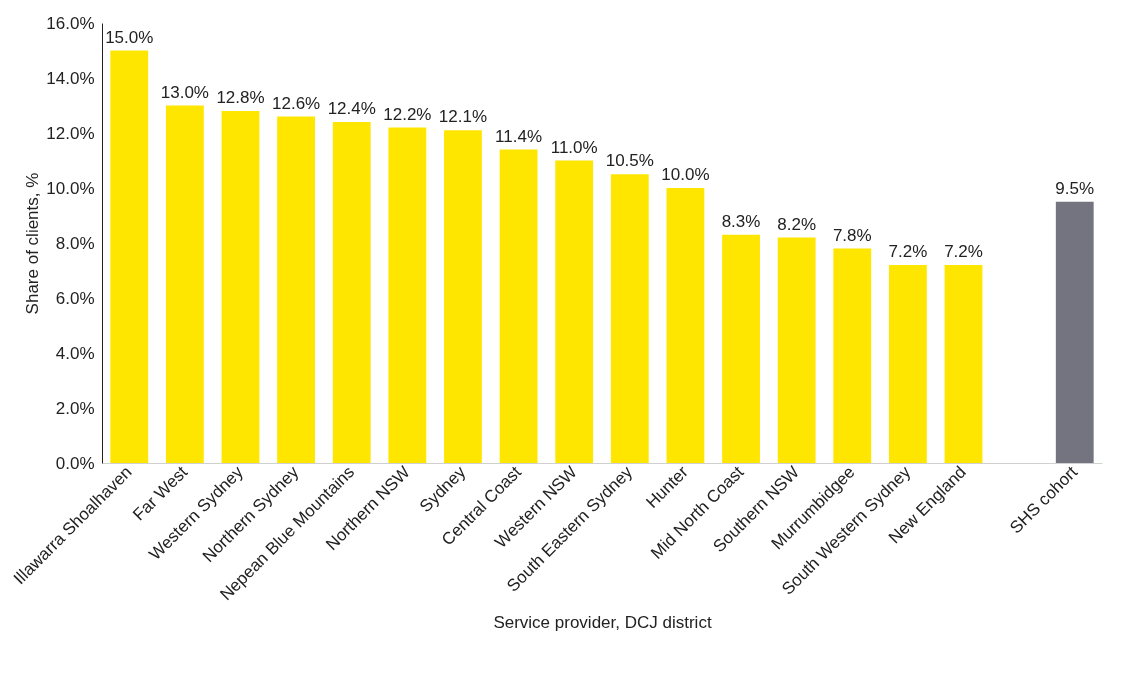  What do you see at coordinates (629, 161) in the screenshot?
I see `data-label: 10.5%` at bounding box center [629, 161].